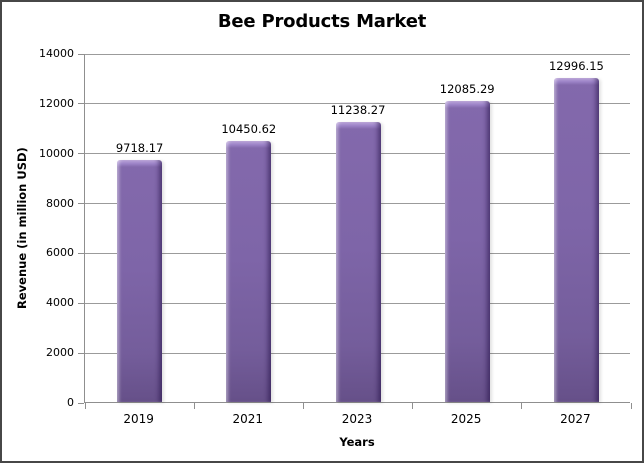  Describe the element at coordinates (357, 442) in the screenshot. I see `x-axis-title: Years` at that location.